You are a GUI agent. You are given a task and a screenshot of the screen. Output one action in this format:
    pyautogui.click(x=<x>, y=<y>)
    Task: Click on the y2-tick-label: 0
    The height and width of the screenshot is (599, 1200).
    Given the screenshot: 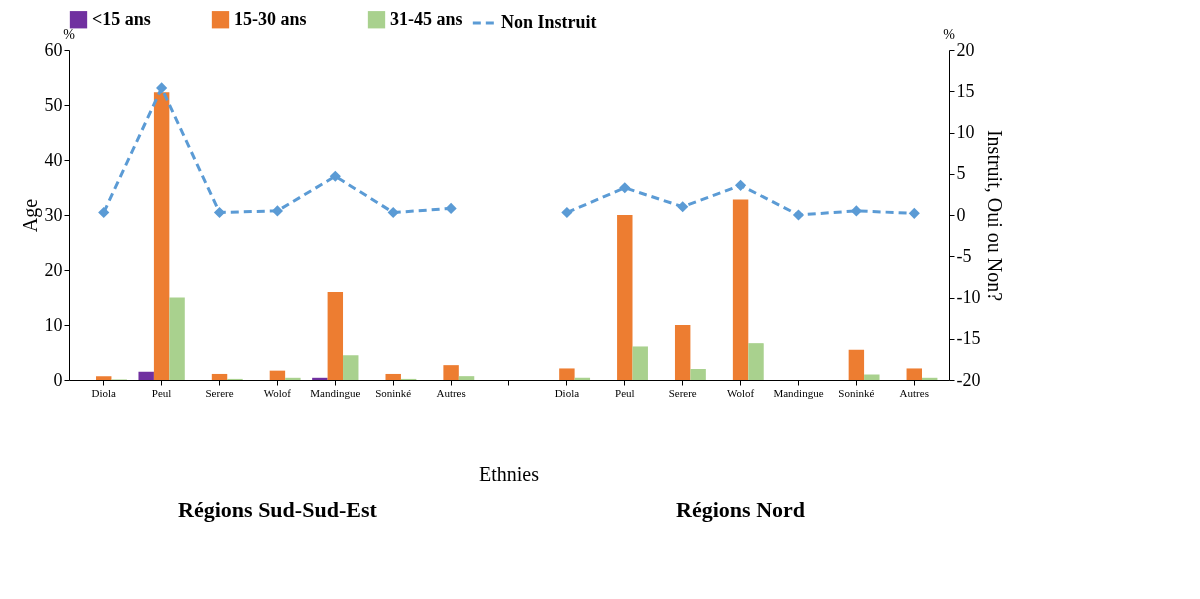 What is the action you would take?
    pyautogui.click(x=961, y=214)
    